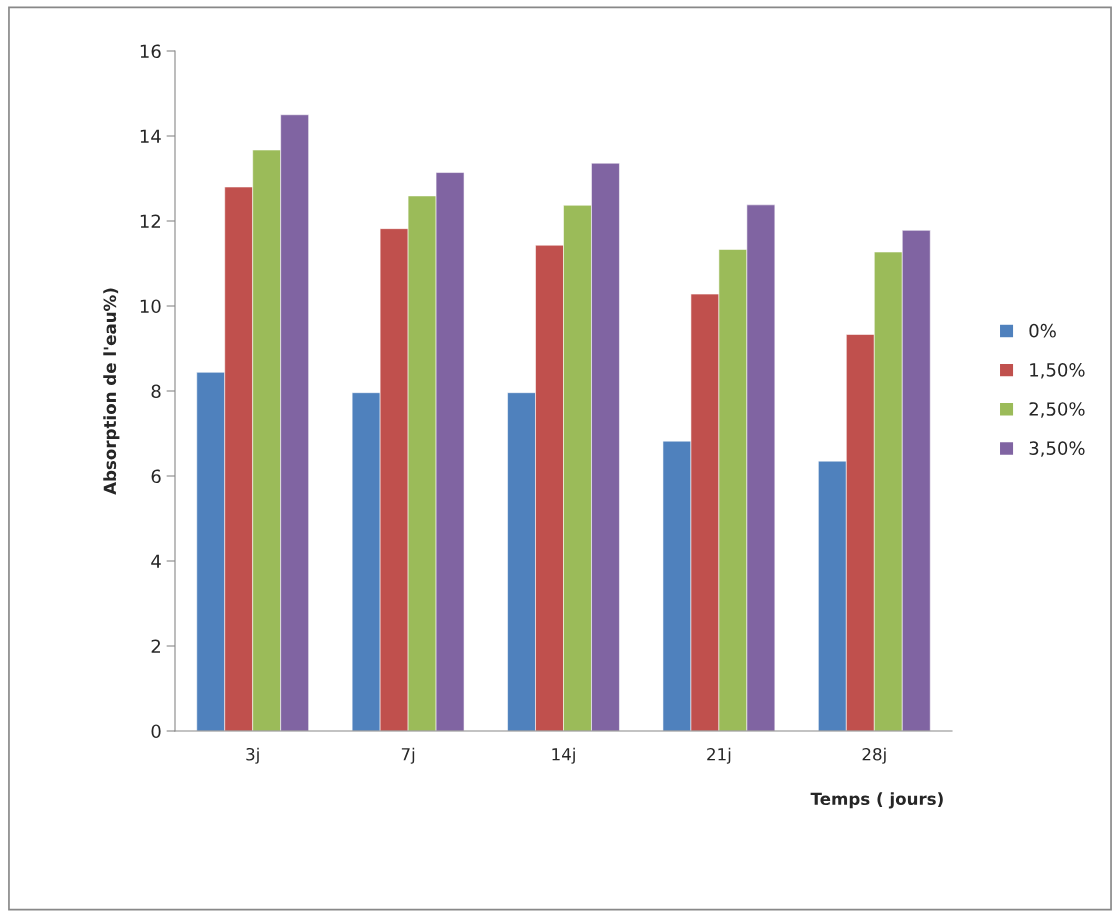  I want to click on y-tick-label: 2, so click(155, 646).